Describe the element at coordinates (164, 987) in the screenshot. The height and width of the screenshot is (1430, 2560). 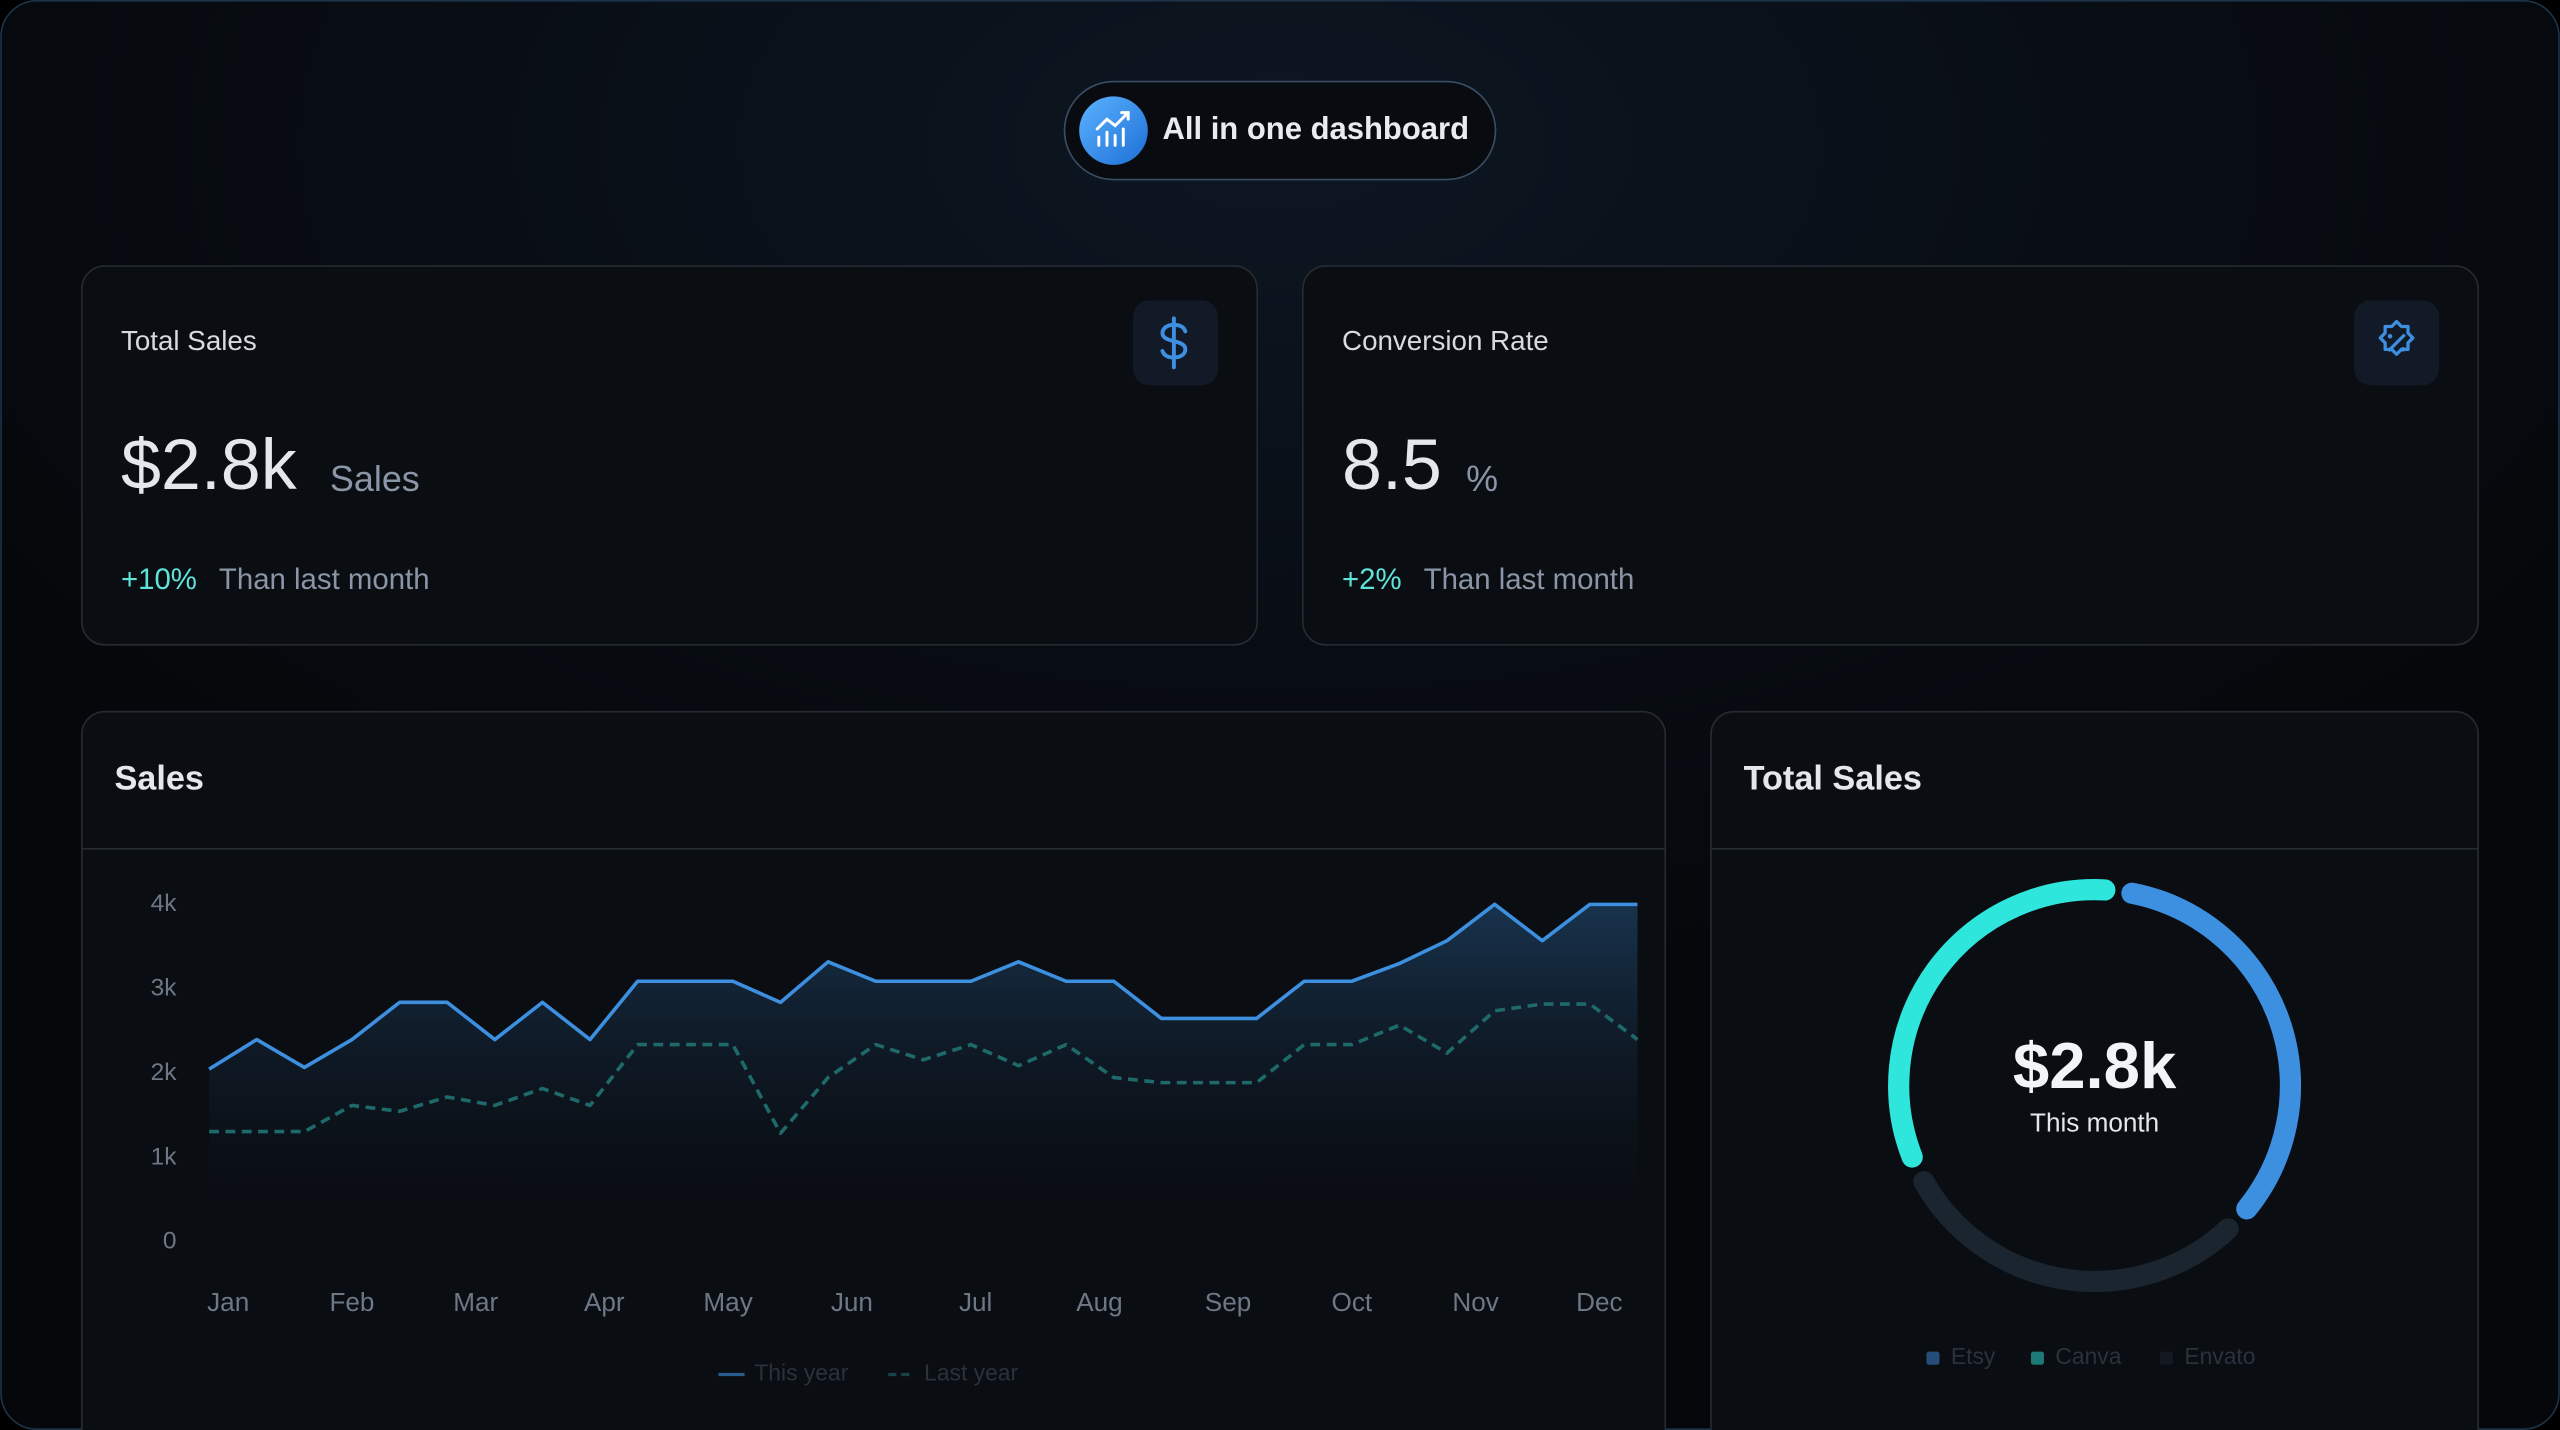
I see `y-tick-label: 3k` at that location.